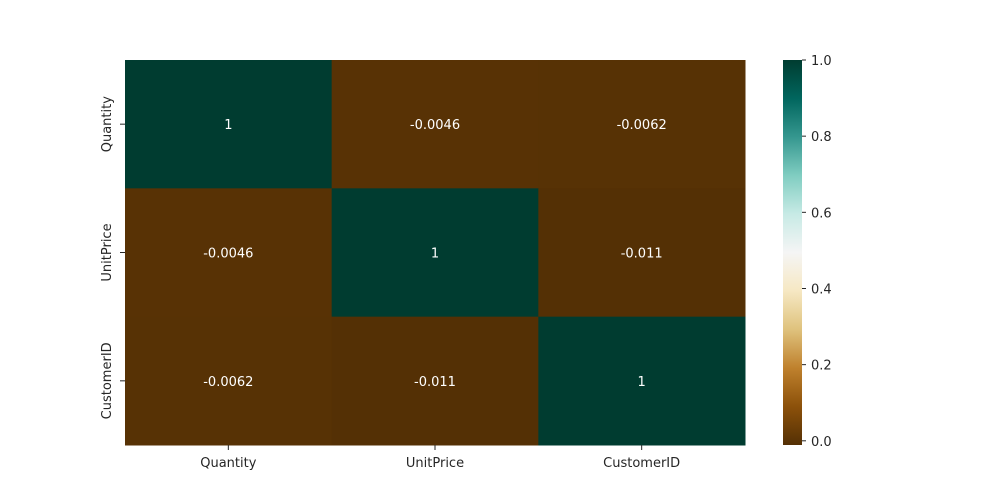 Image resolution: width=1000 pixels, height=500 pixels. I want to click on colorbar-ticks: 0.0 0.2 0.4 0.6 0.8 1.0, so click(817, 252).